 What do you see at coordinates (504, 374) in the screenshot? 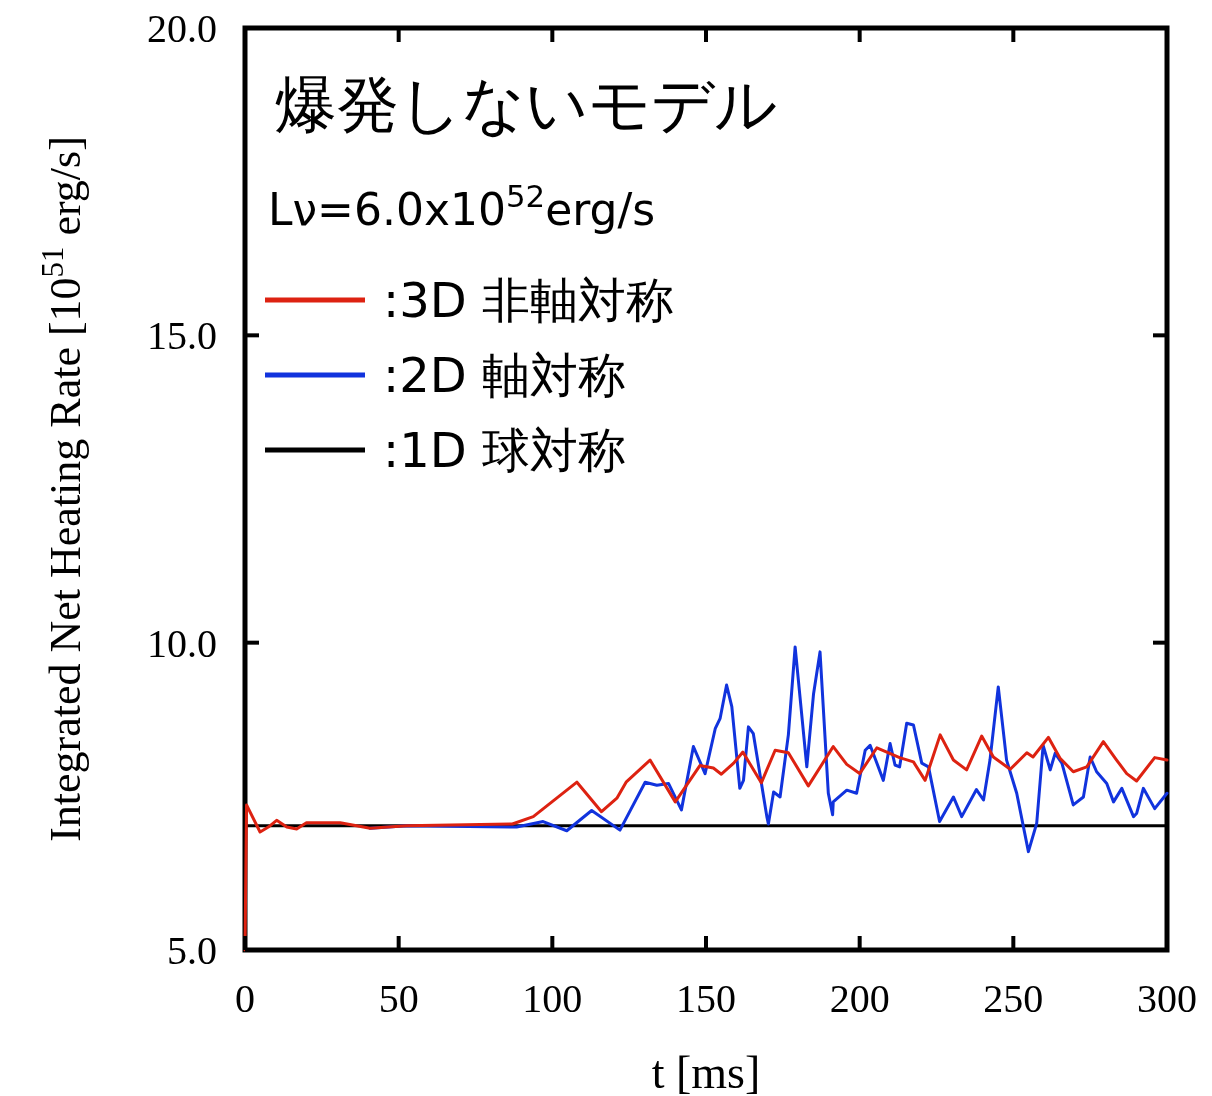
I see `legend-label: :2D 軸対称` at bounding box center [504, 374].